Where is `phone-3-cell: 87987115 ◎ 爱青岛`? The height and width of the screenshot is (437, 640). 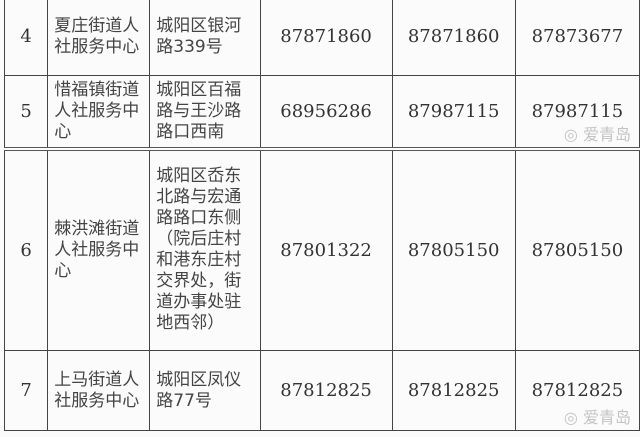 phone-3-cell: 87987115 ◎ 爱青岛 is located at coordinates (577, 112).